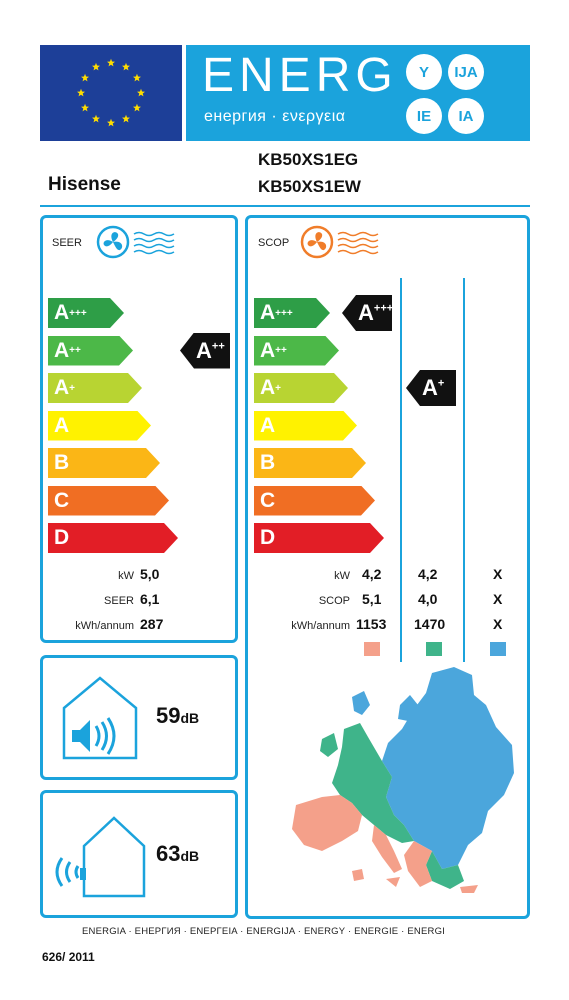 The width and height of the screenshot is (569, 1000). I want to click on scop-cold-scop: X, so click(498, 599).